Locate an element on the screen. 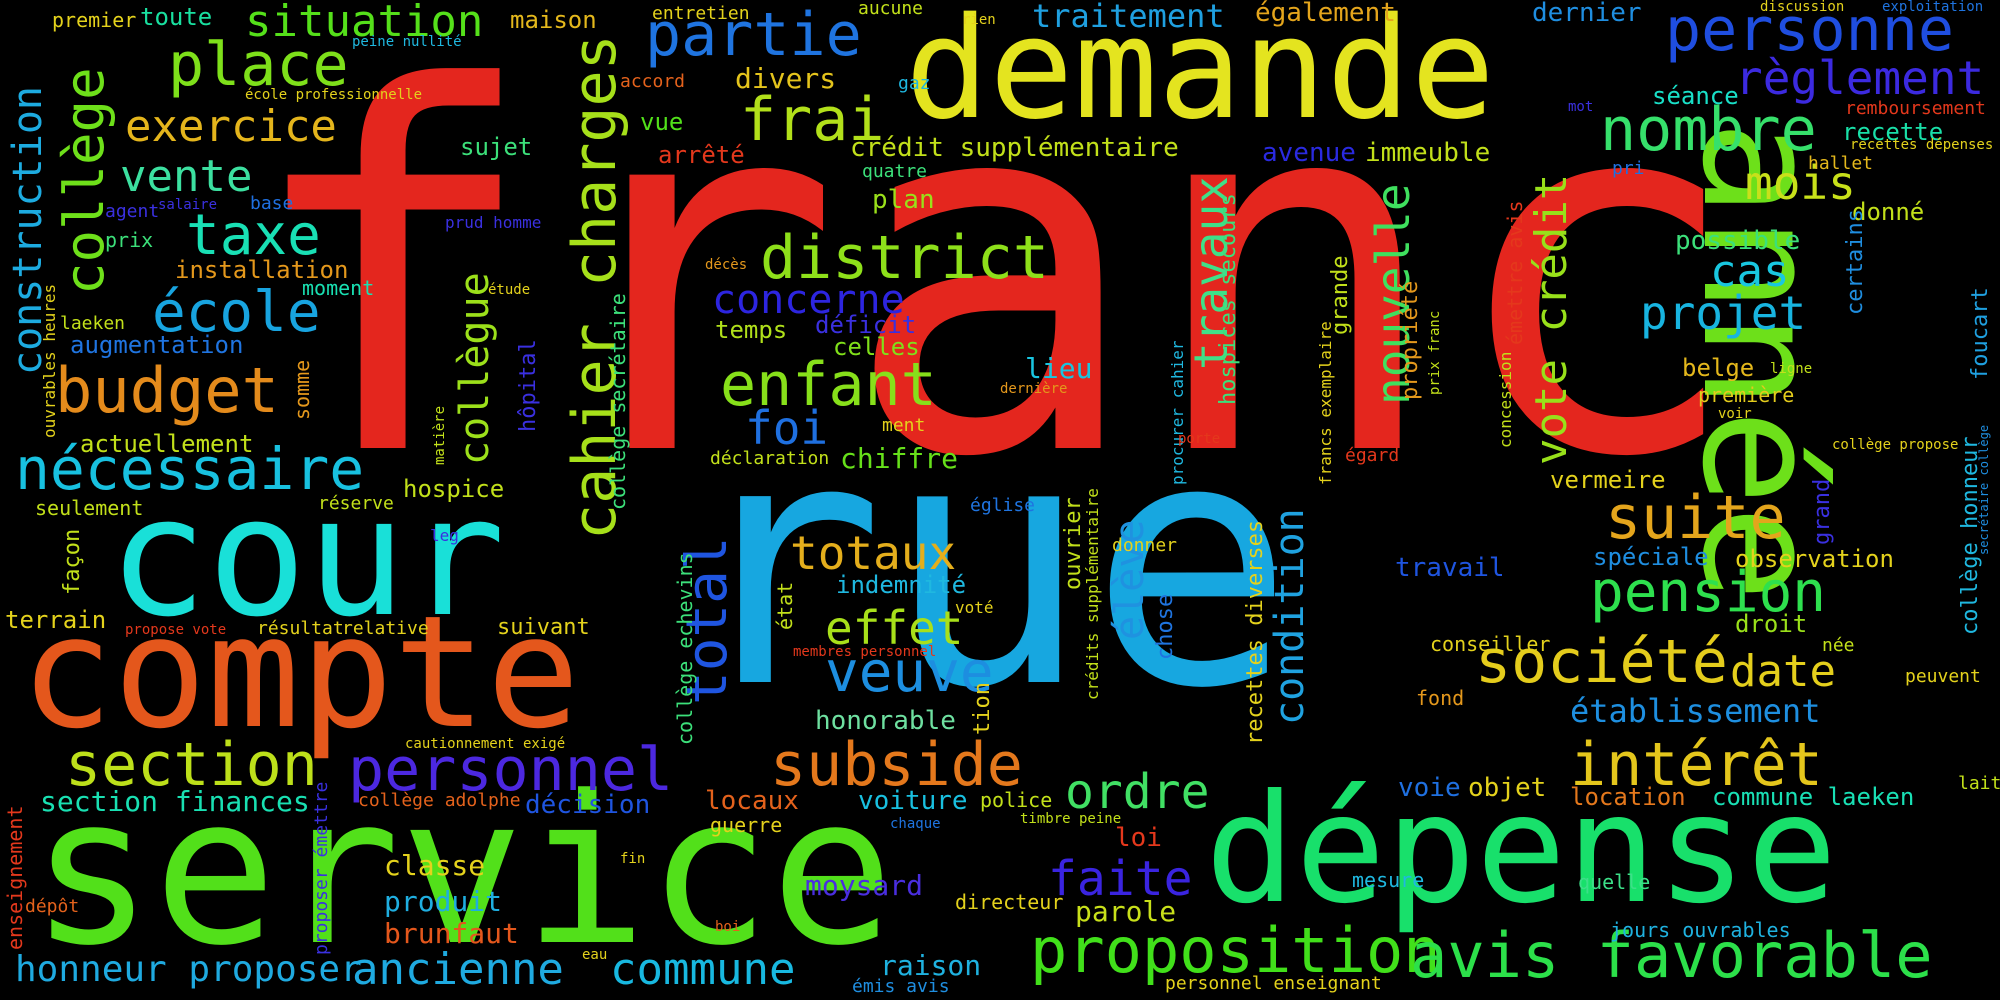  word-membres-personnel: membres personnel is located at coordinates (865, 652).